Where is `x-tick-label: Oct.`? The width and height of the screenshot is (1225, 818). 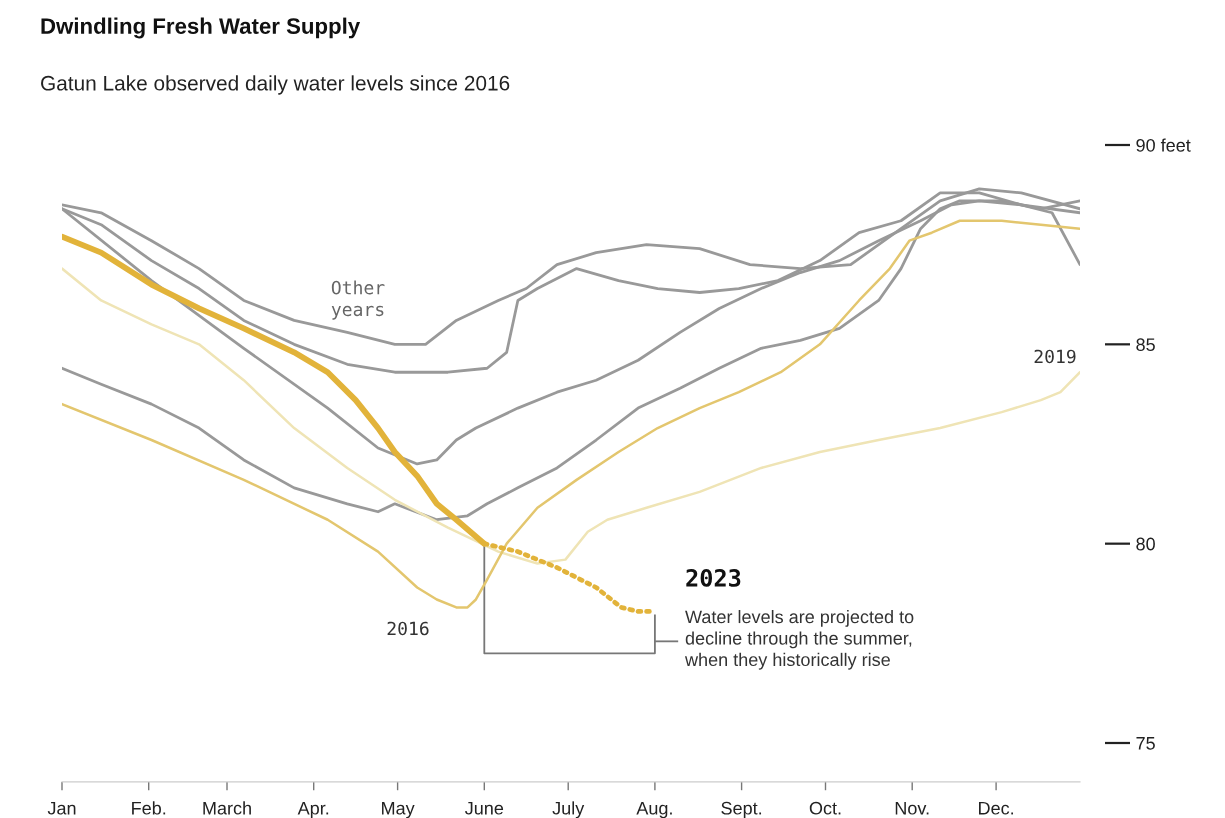
x-tick-label: Oct. is located at coordinates (825, 808).